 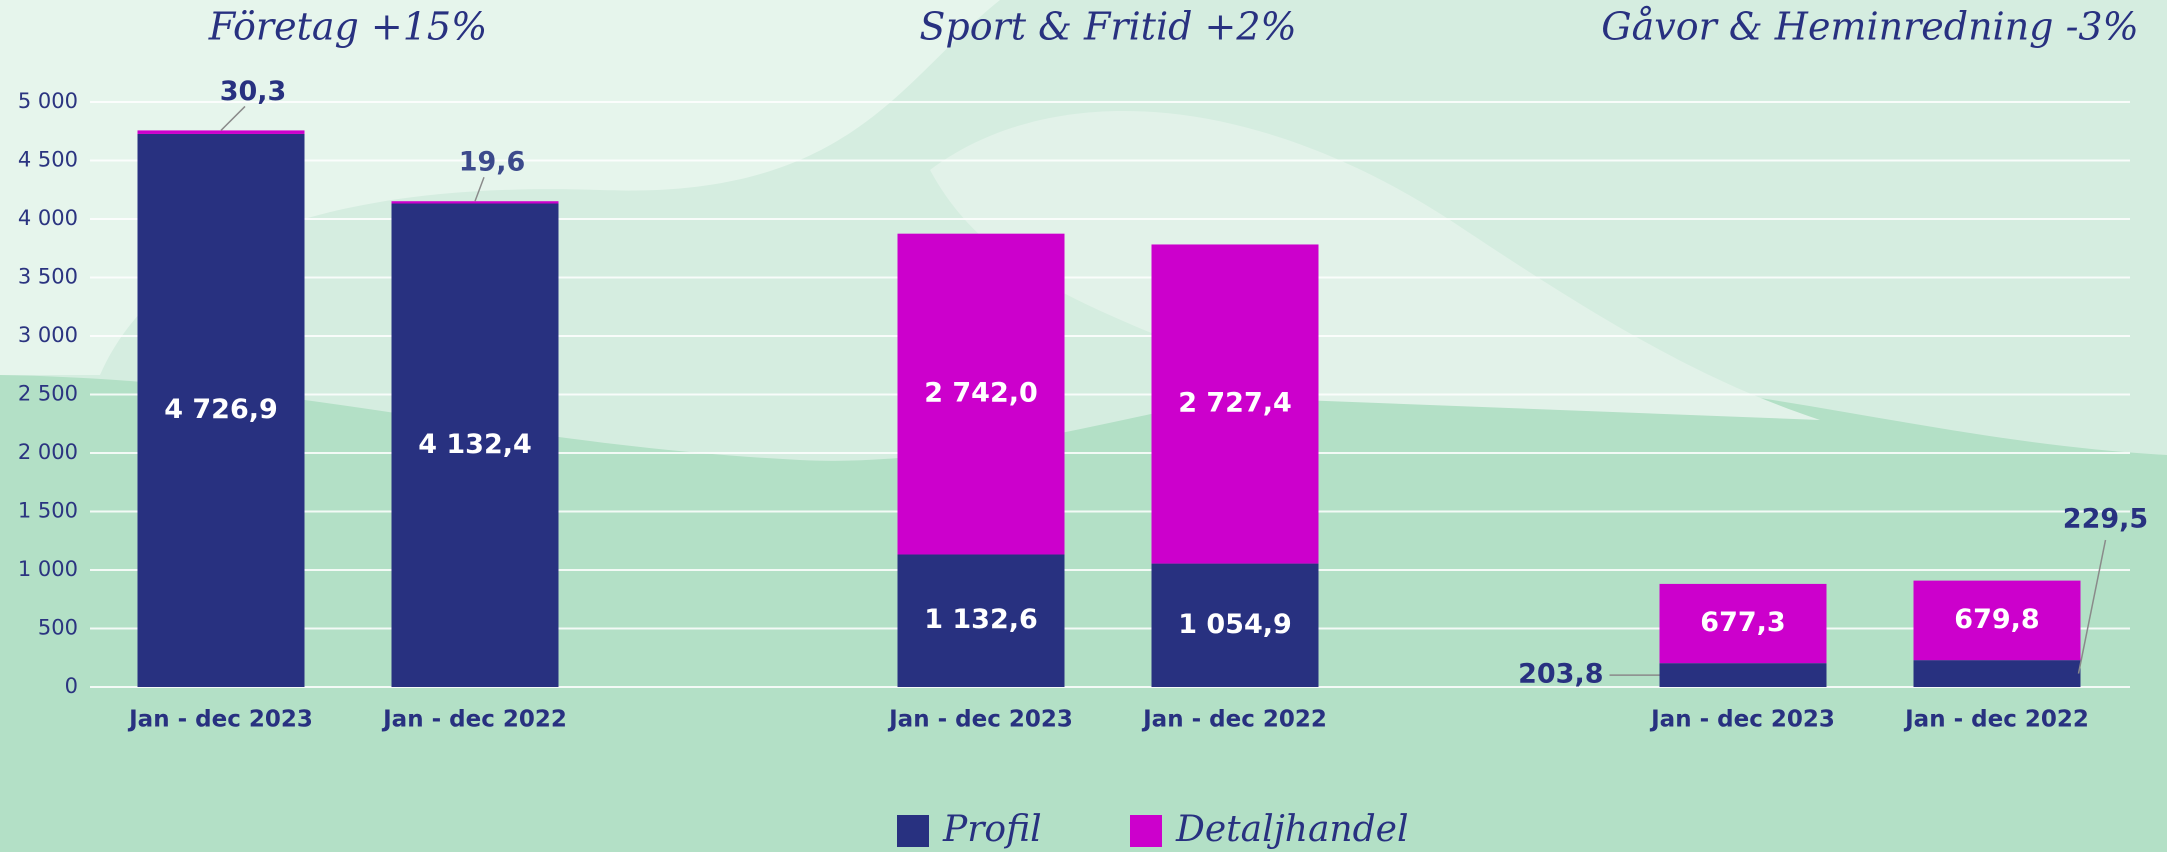 What do you see at coordinates (1291, 829) in the screenshot?
I see `legend-label: Detaljhandel` at bounding box center [1291, 829].